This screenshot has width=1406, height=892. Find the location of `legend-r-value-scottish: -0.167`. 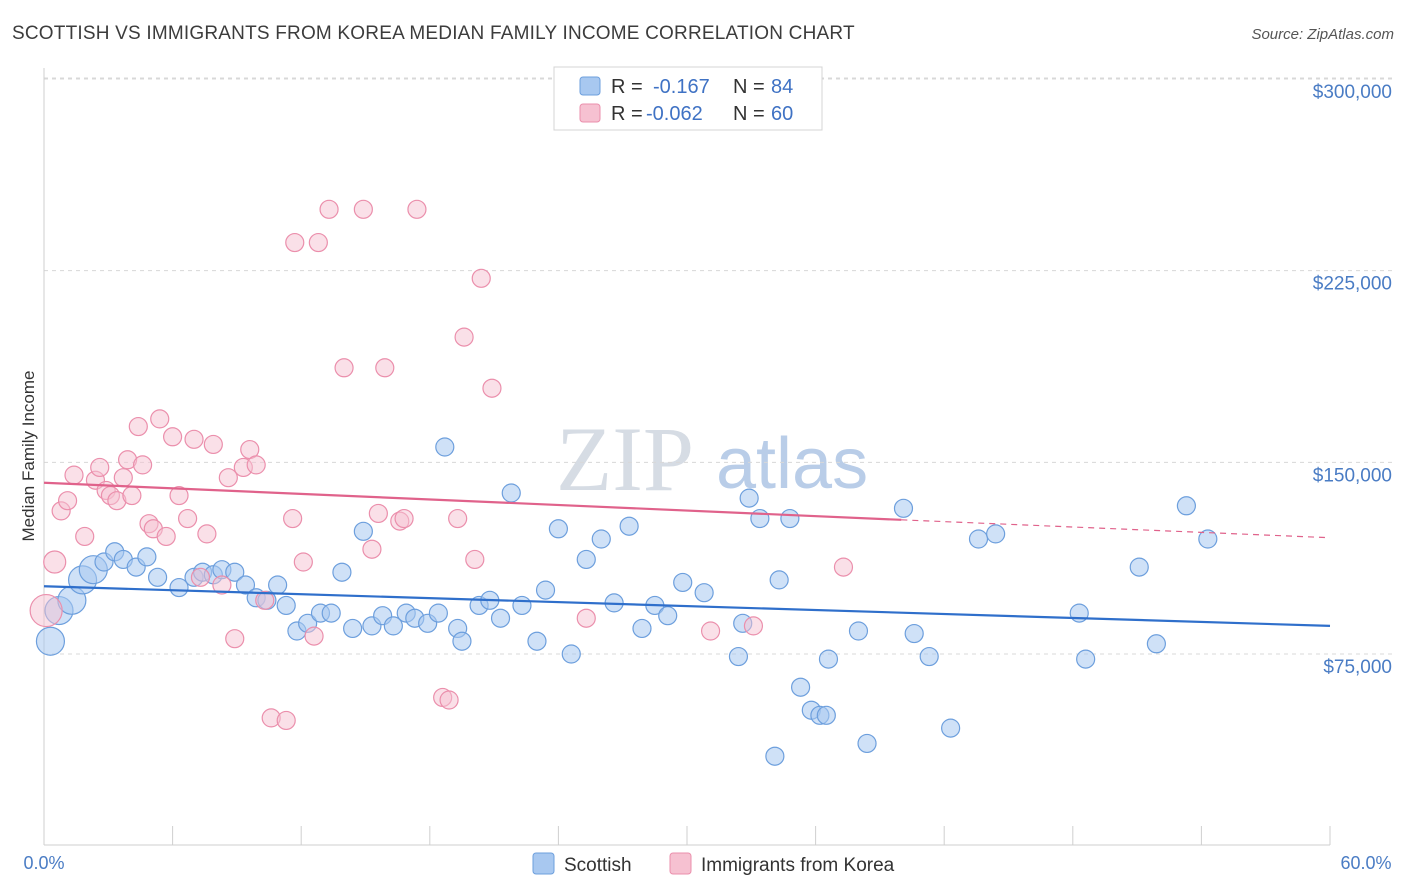

legend-r-value-scottish: -0.167 is located at coordinates (681, 87).